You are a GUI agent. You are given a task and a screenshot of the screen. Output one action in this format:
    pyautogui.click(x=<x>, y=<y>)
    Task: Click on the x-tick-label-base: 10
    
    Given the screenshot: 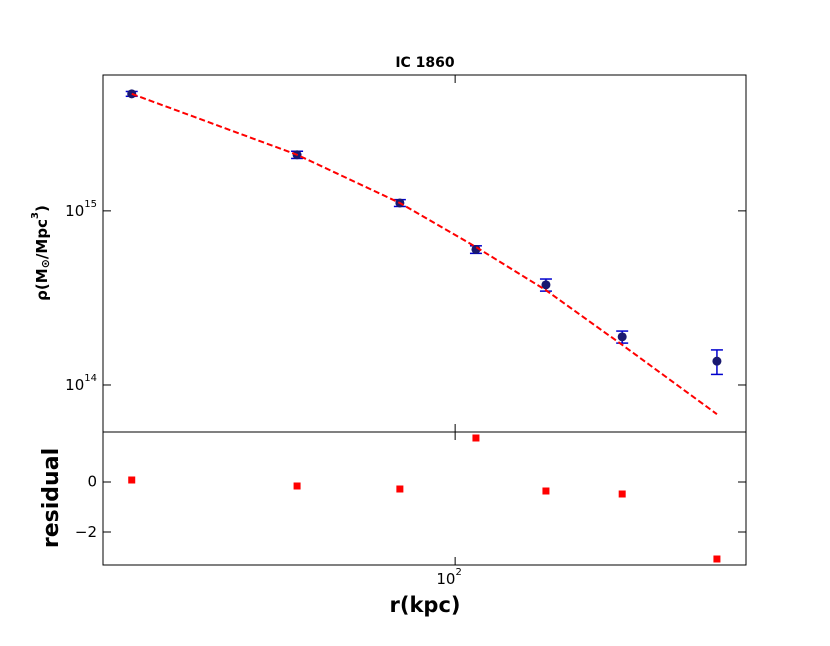 What is the action you would take?
    pyautogui.click(x=445, y=579)
    